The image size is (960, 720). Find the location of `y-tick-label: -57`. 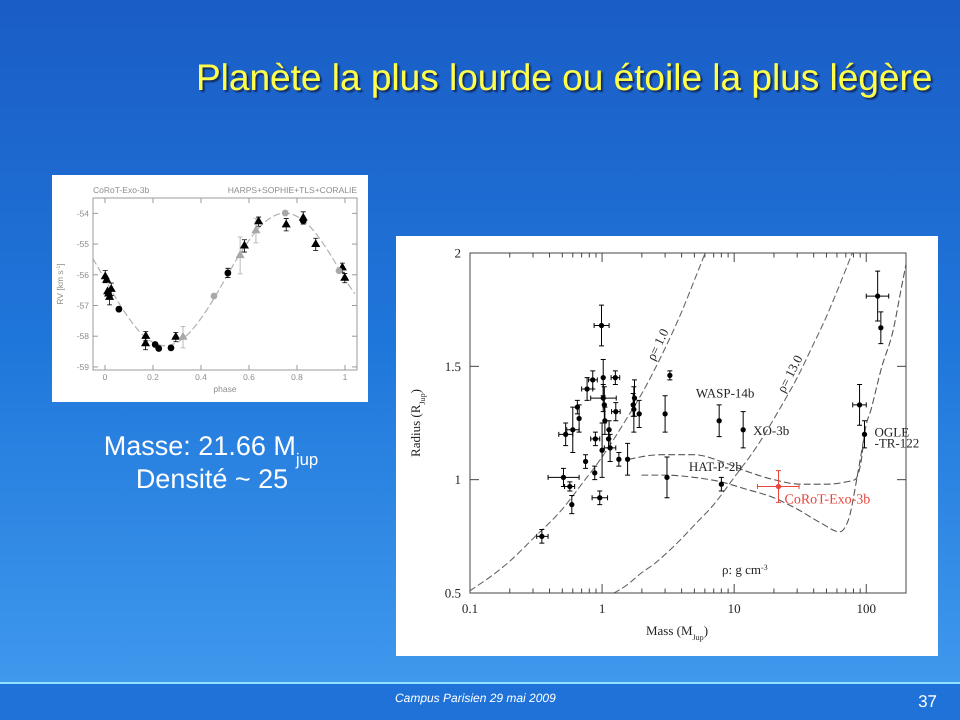

y-tick-label: -57 is located at coordinates (83, 305).